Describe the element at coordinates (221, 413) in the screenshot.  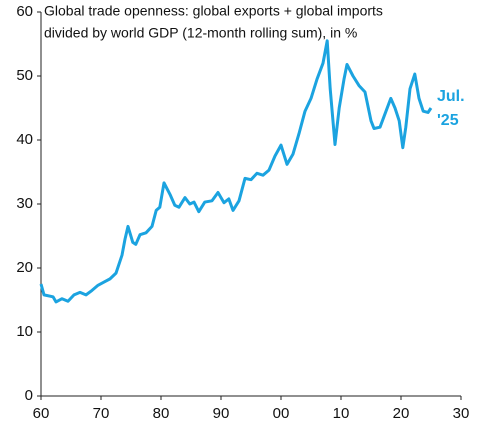
I see `x-tick-label: 90` at that location.